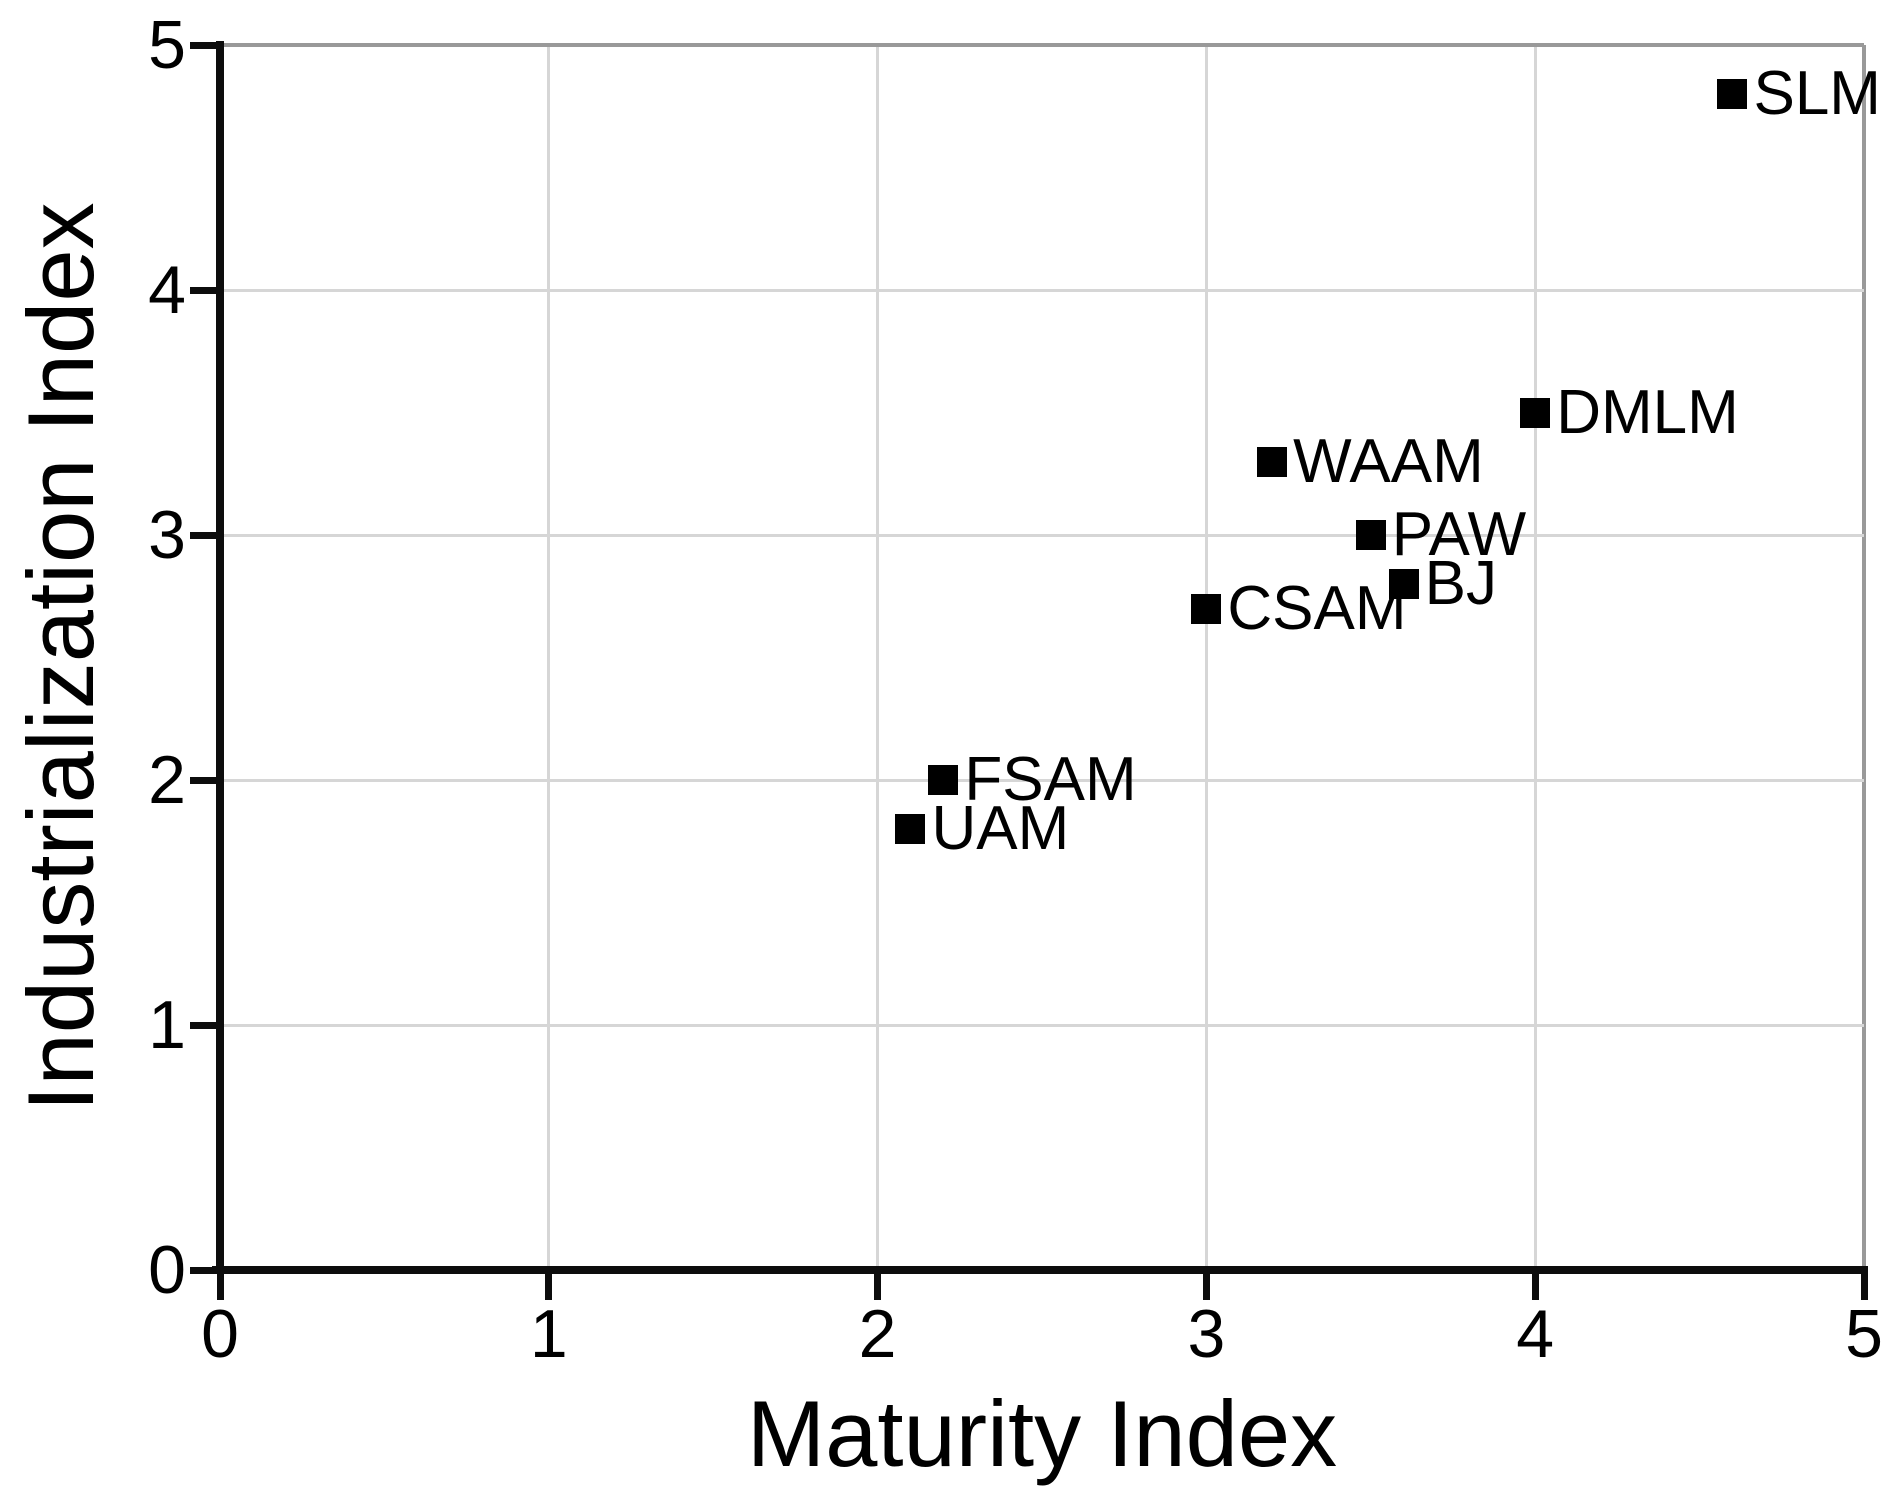 This screenshot has height=1504, width=1898. I want to click on data-point-label-paw: PAW, so click(1459, 534).